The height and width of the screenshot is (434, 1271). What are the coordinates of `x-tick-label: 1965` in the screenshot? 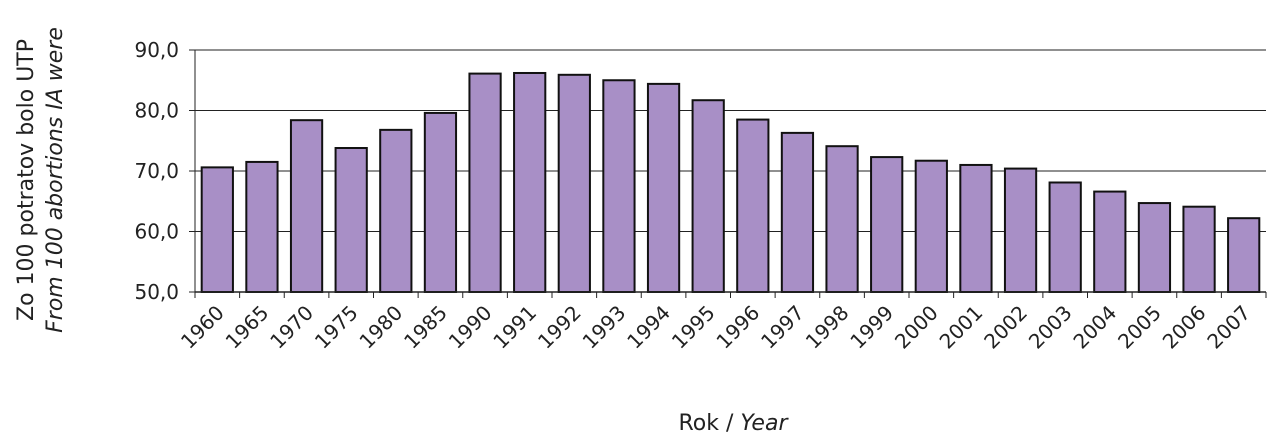 It's located at (247, 327).